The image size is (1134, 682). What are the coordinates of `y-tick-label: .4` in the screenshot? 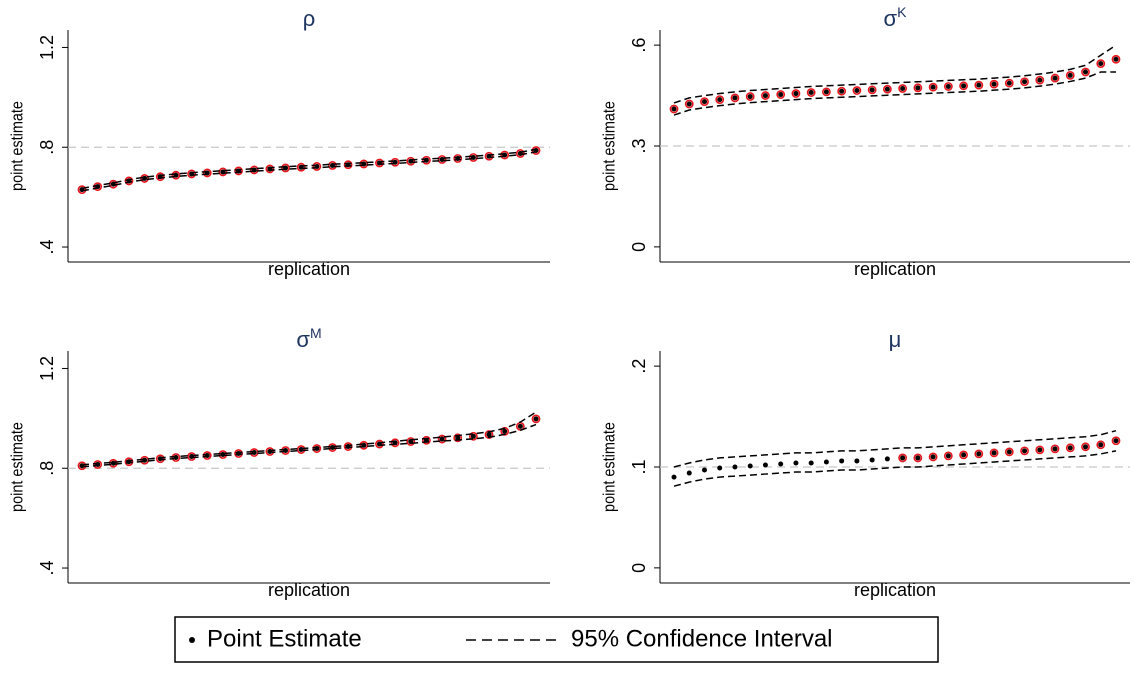 It's located at (47, 247).